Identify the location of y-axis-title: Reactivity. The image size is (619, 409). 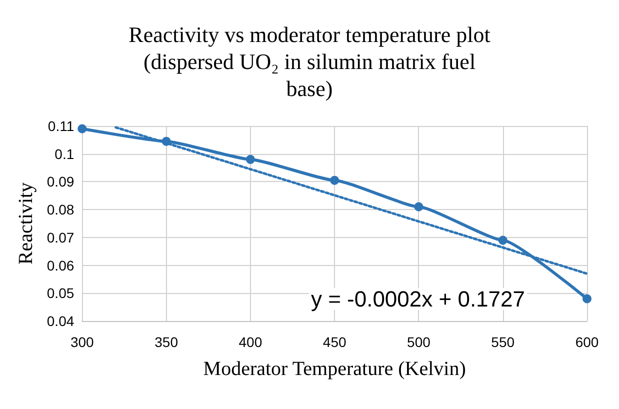
(26, 223).